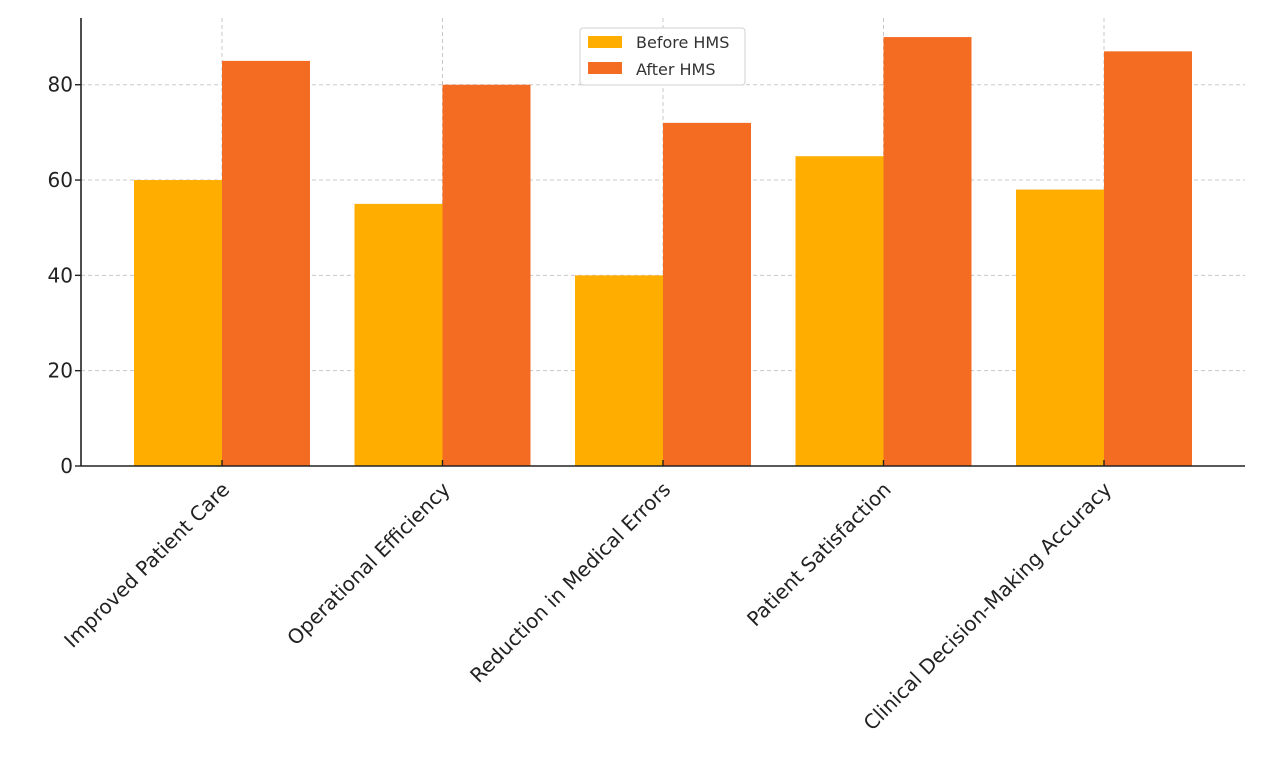  I want to click on legend-swatch-after, so click(605, 68).